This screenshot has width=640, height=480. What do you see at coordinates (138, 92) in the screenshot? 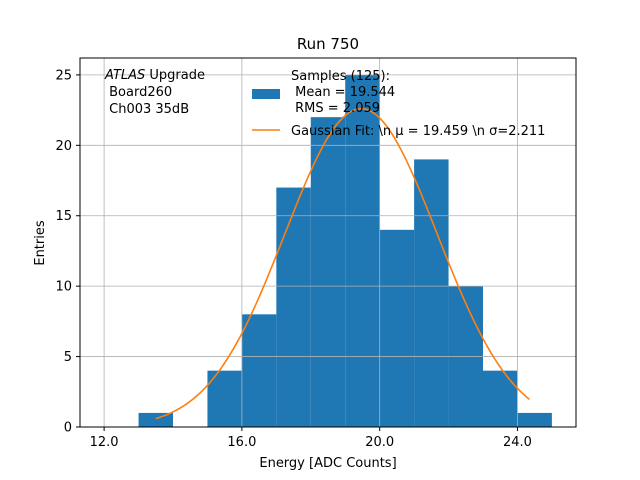
I see `board-label: Board260` at bounding box center [138, 92].